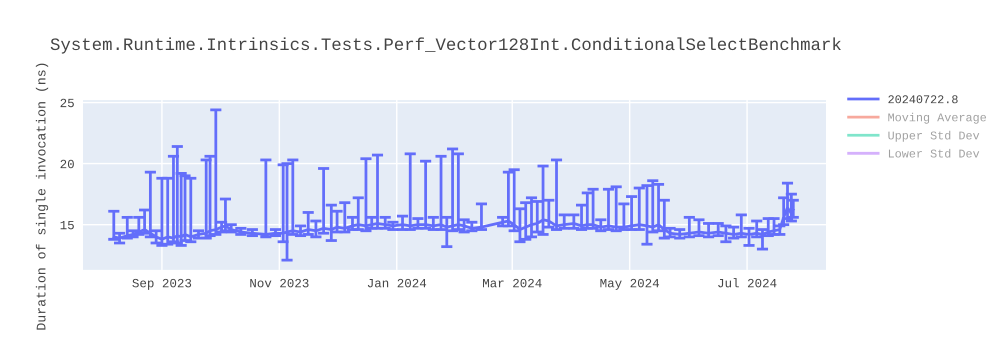 This screenshot has height=350, width=1000. I want to click on y-tick-label: 20, so click(67, 164).